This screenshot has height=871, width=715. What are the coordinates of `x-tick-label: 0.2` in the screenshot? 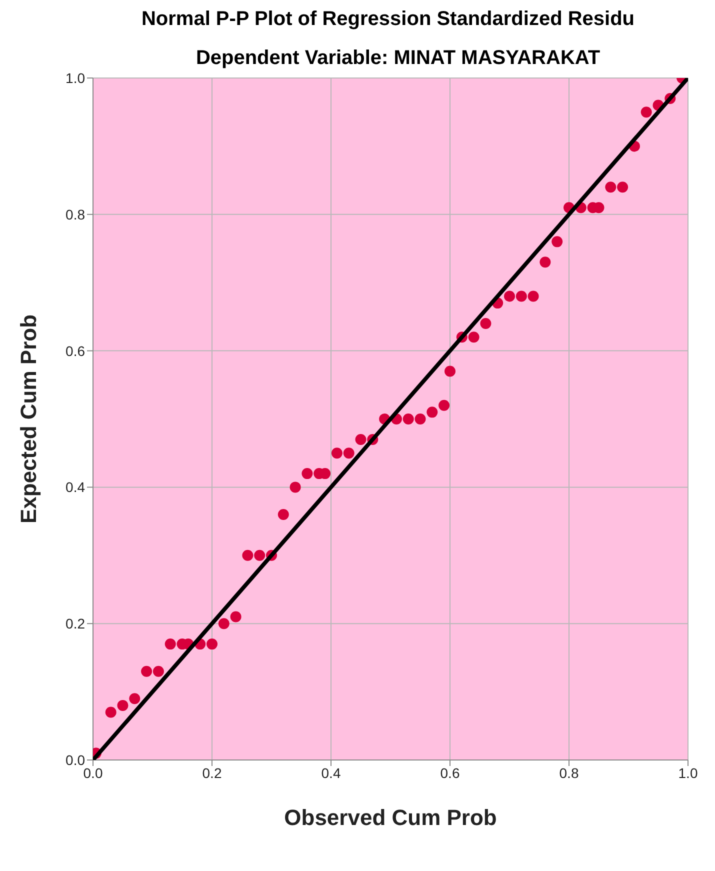 It's located at (212, 772).